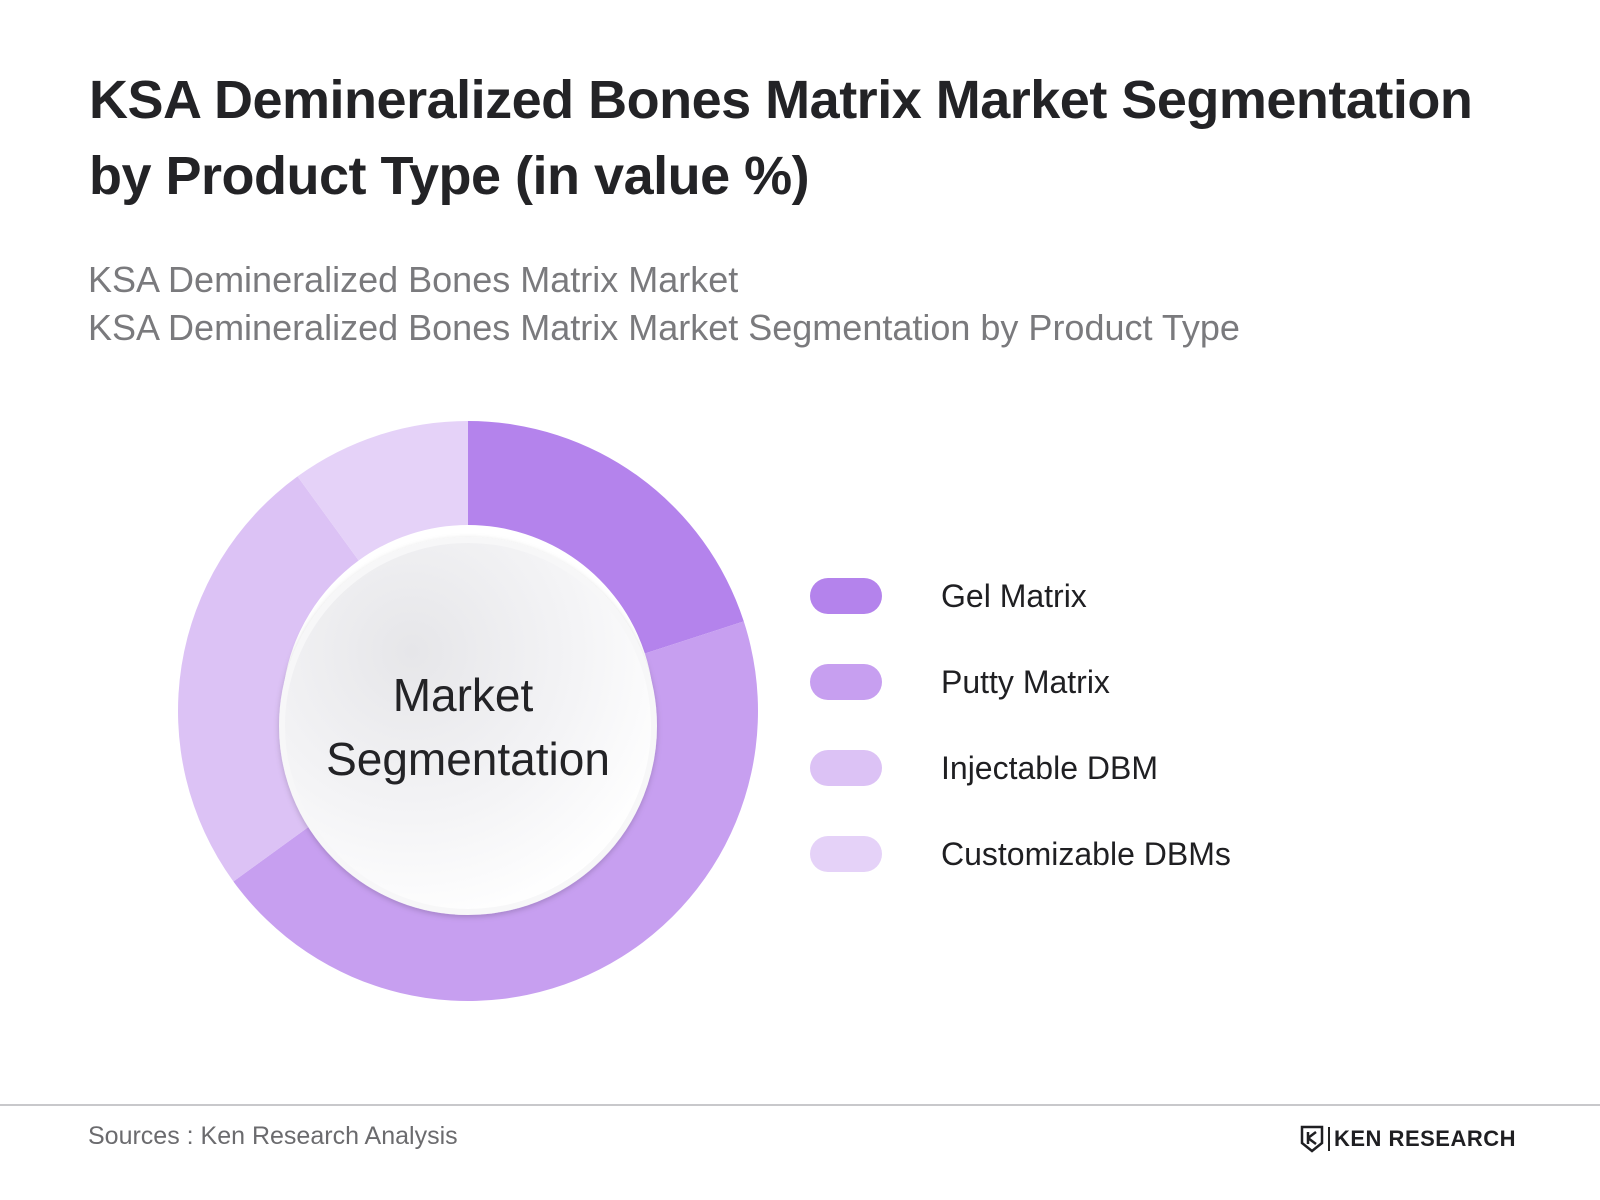 The width and height of the screenshot is (1600, 1200). I want to click on donut-center: Market Segmentation, so click(468, 726).